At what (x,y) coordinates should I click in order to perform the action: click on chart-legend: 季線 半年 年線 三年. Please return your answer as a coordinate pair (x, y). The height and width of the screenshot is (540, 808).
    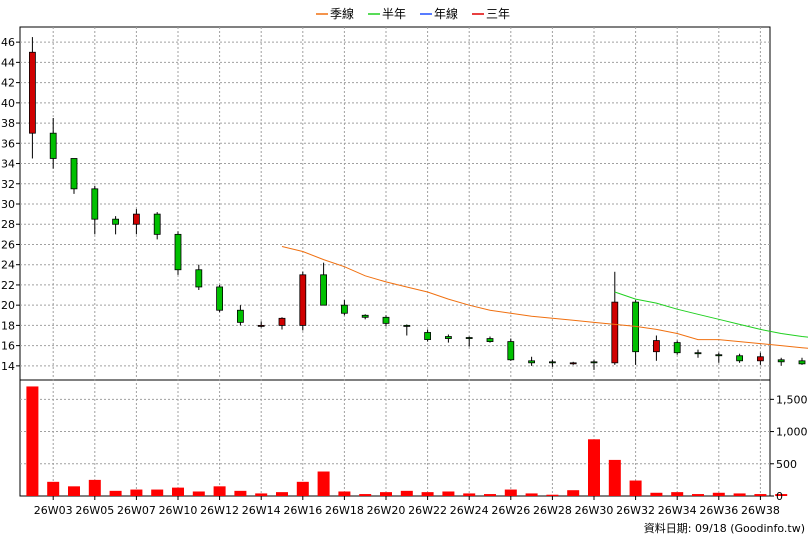
    Looking at the image, I should click on (413, 13).